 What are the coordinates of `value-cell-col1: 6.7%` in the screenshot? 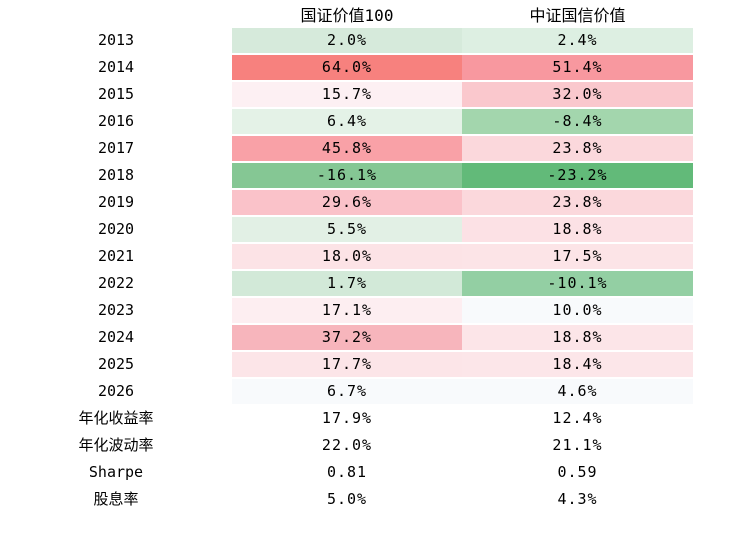 It's located at (347, 391).